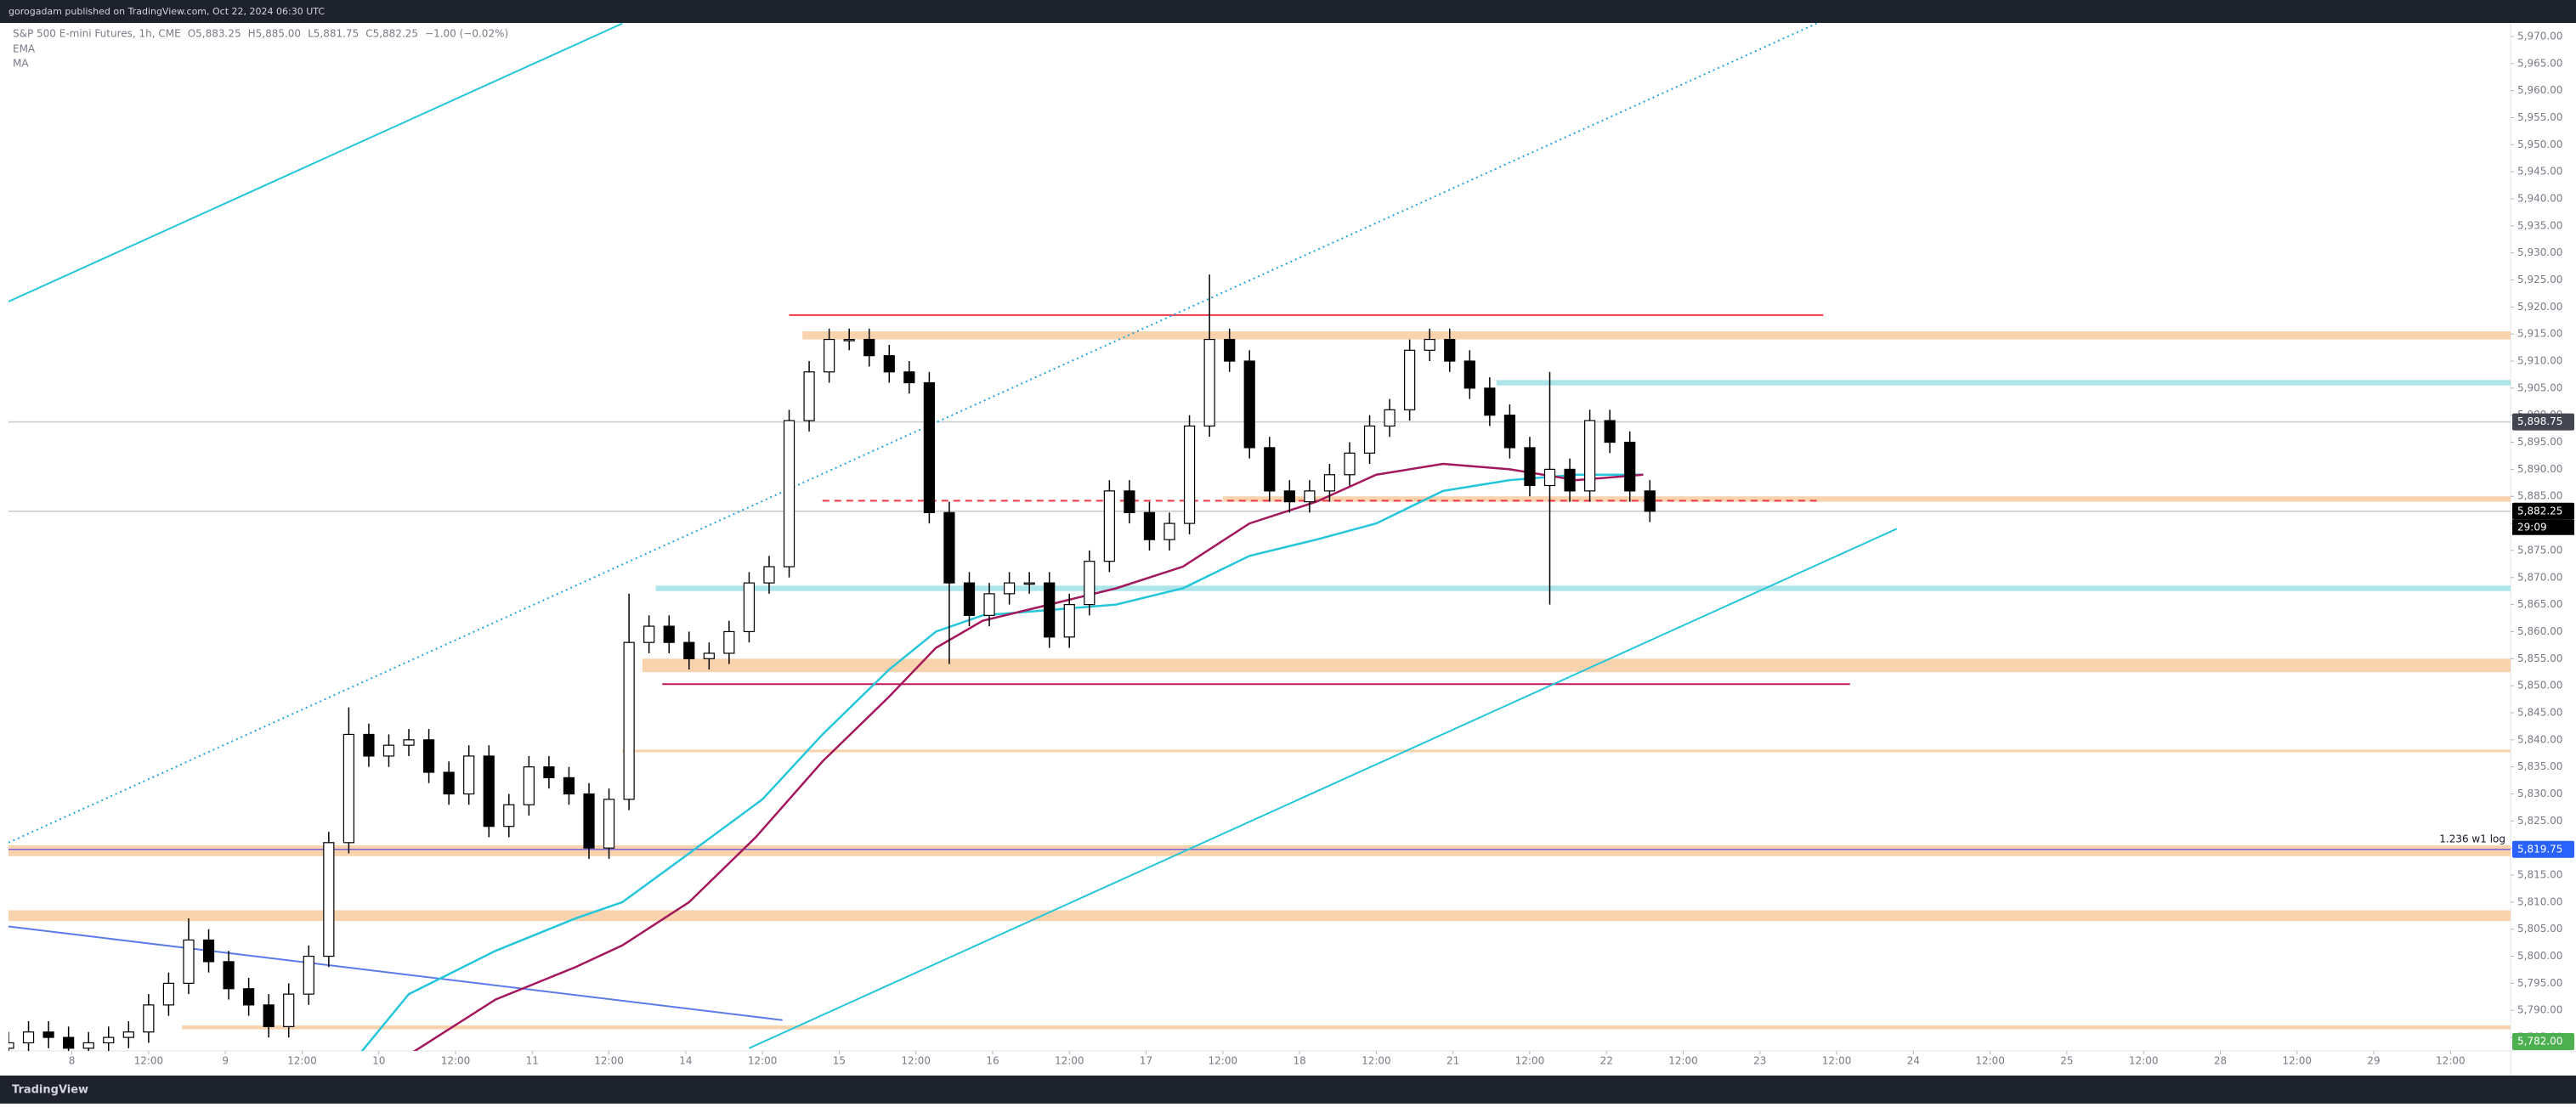  I want to click on y-tick-label: 5,865.00, so click(2539, 604).